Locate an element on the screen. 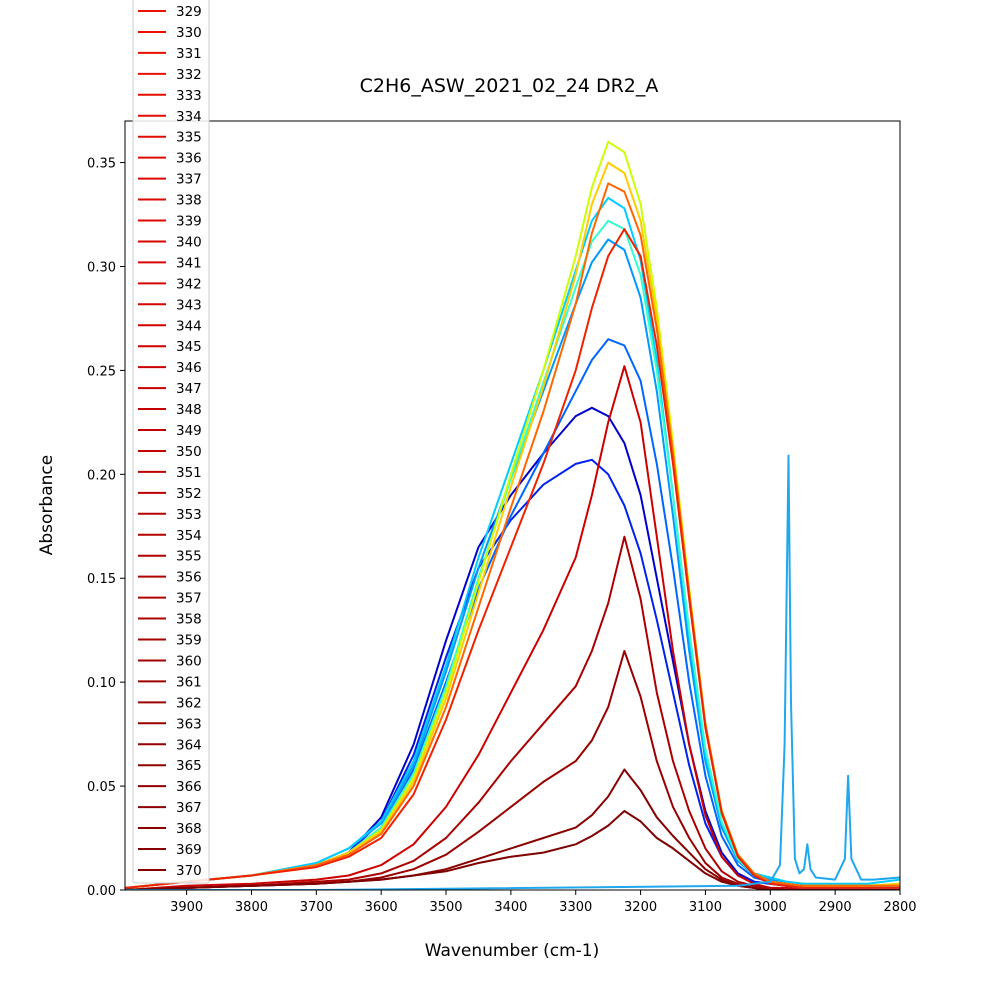 This screenshot has width=1000, height=1000. legend-label: 365 is located at coordinates (189, 766).